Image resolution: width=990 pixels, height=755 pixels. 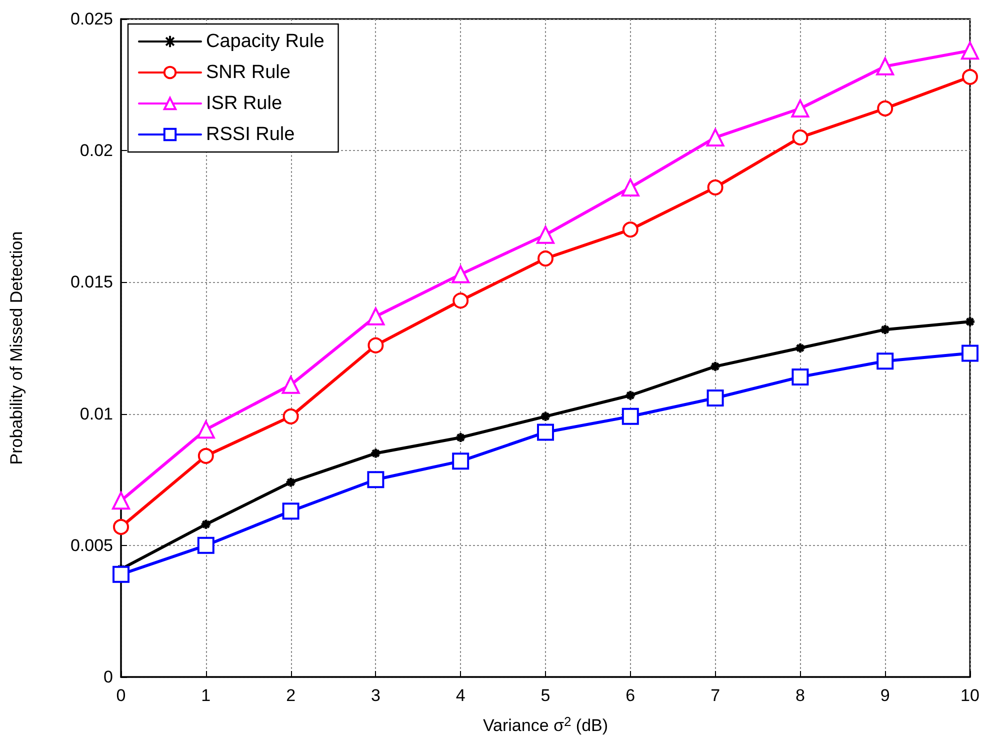 I want to click on x-tick-label: 8, so click(x=800, y=695).